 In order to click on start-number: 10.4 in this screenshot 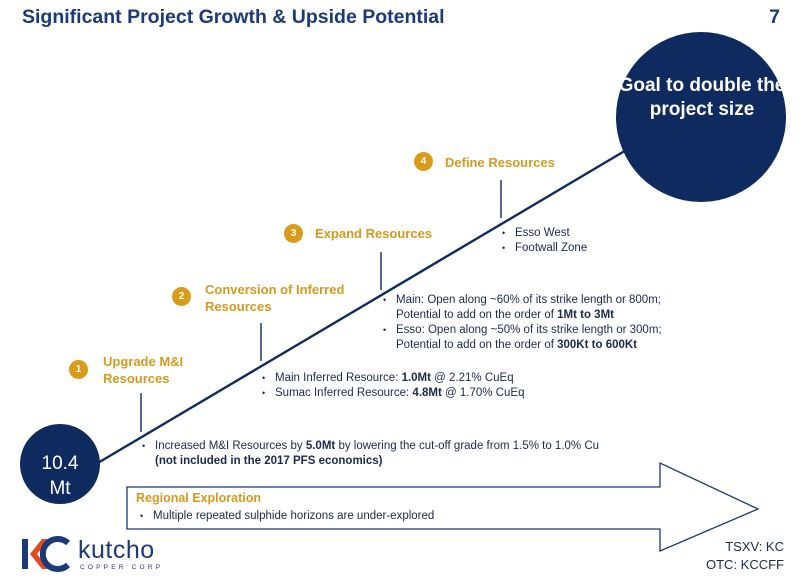, I will do `click(60, 463)`.